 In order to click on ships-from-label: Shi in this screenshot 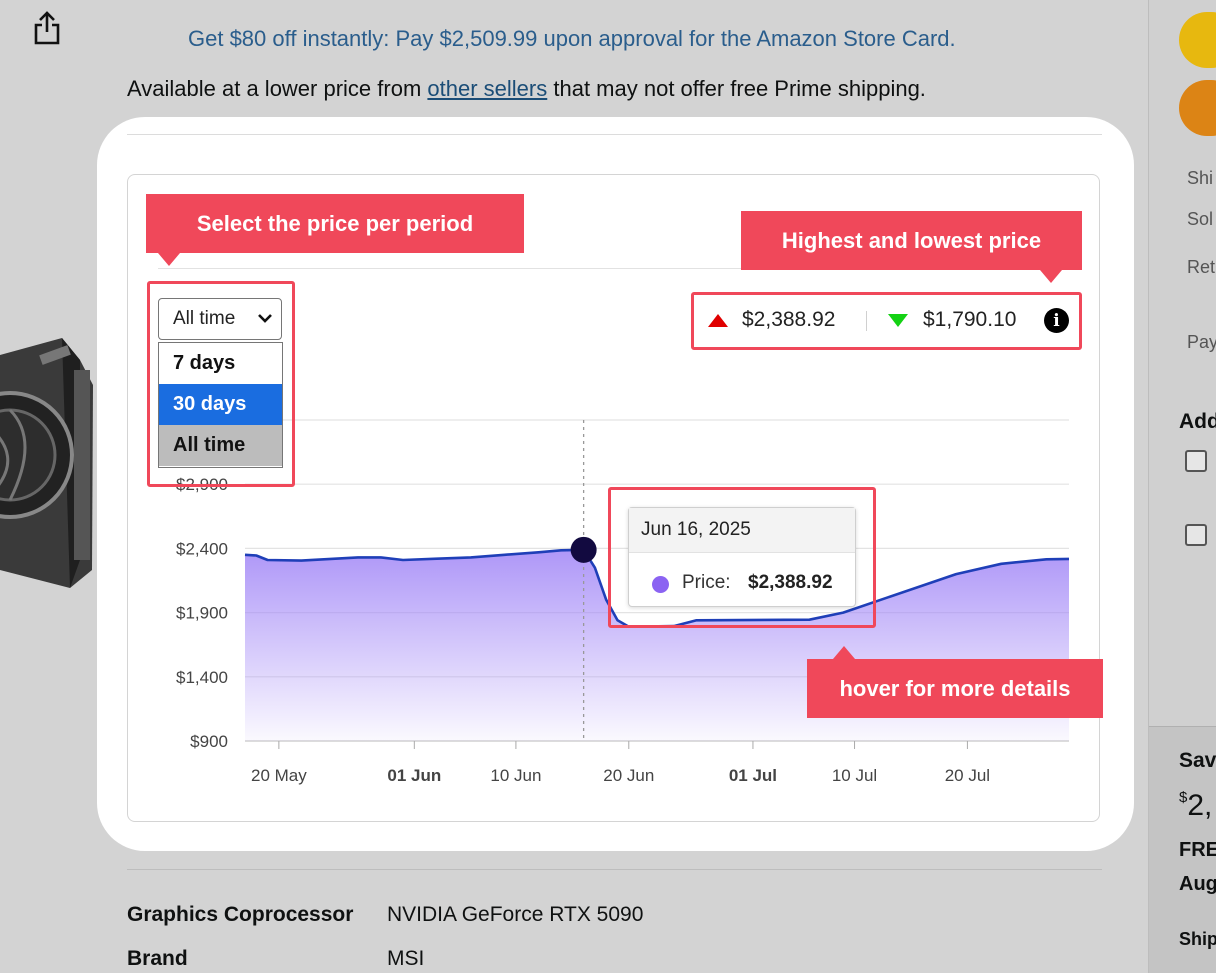, I will do `click(1200, 178)`.